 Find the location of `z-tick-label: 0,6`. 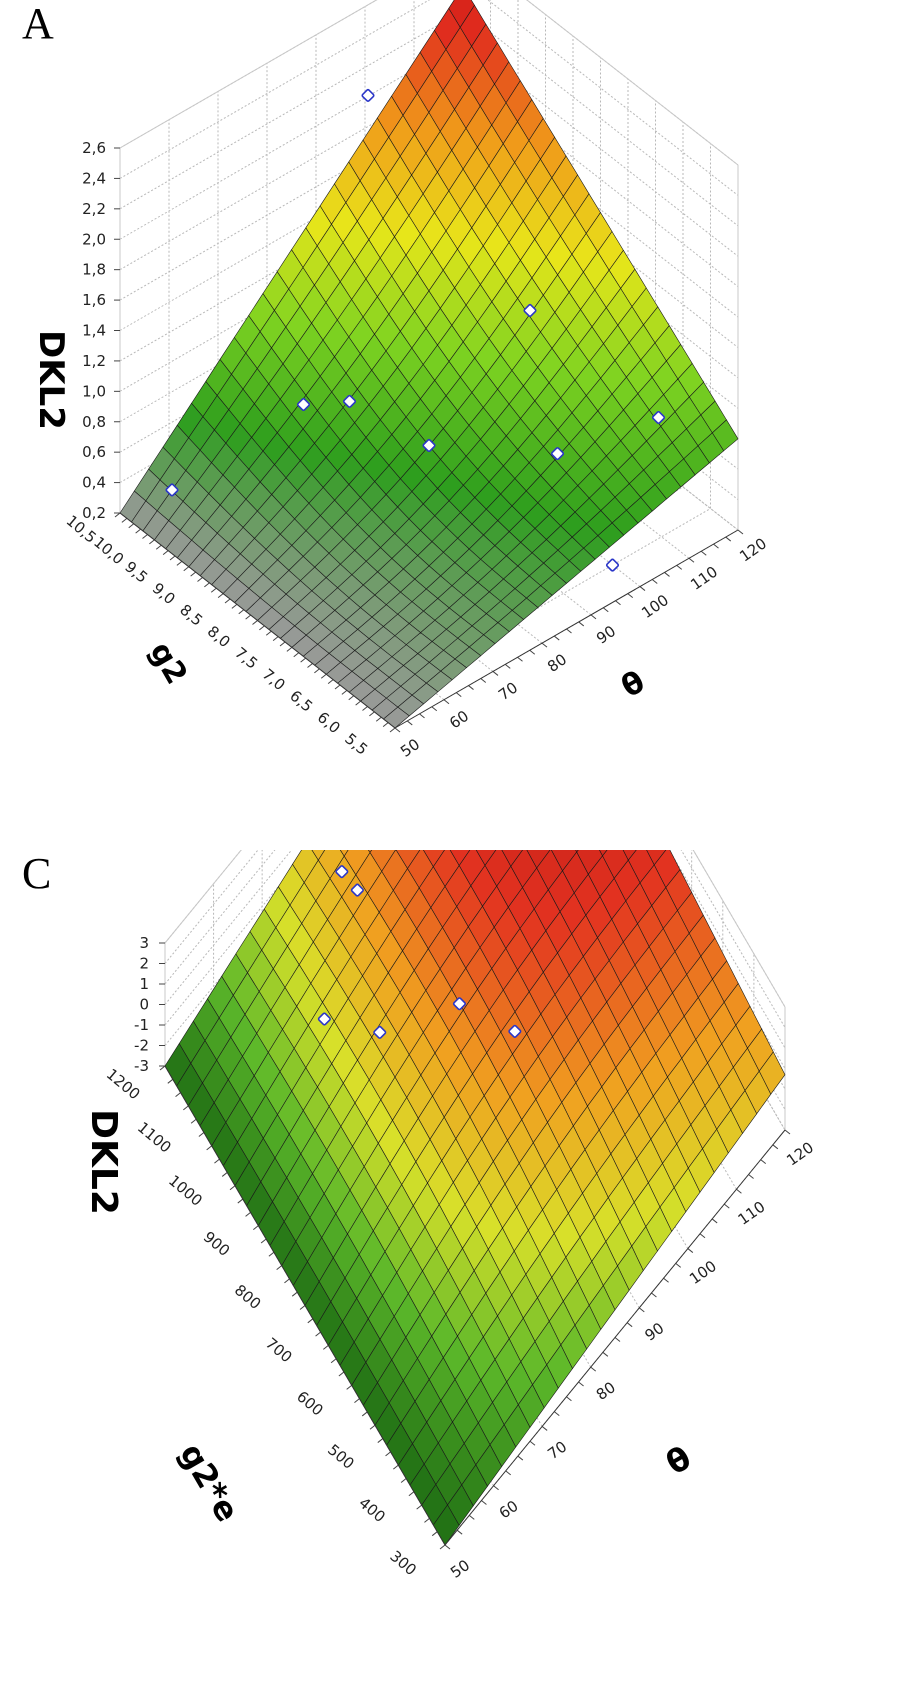

z-tick-label: 0,6 is located at coordinates (94, 452).